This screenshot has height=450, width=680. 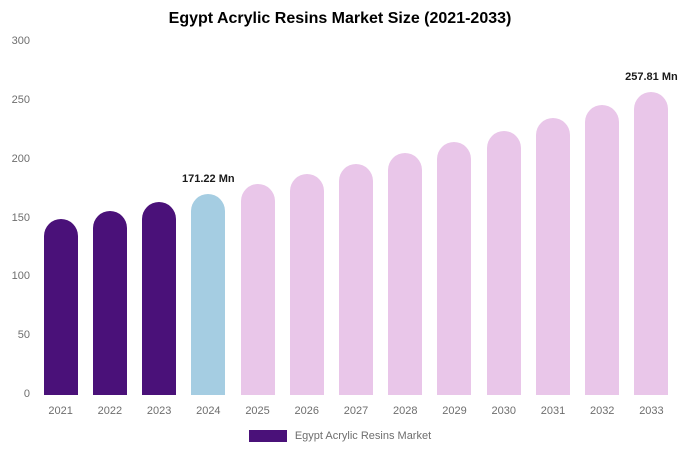 I want to click on bar-column: 2025, so click(x=257, y=229).